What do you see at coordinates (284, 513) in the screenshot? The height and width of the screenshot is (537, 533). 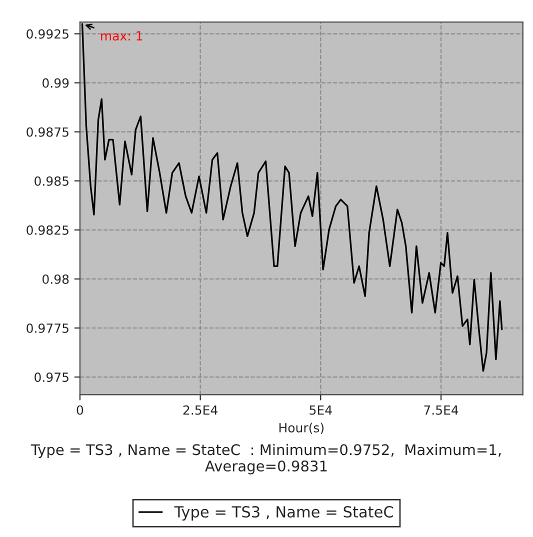 I see `legend-label: Type = TS3 , Name = StateC` at bounding box center [284, 513].